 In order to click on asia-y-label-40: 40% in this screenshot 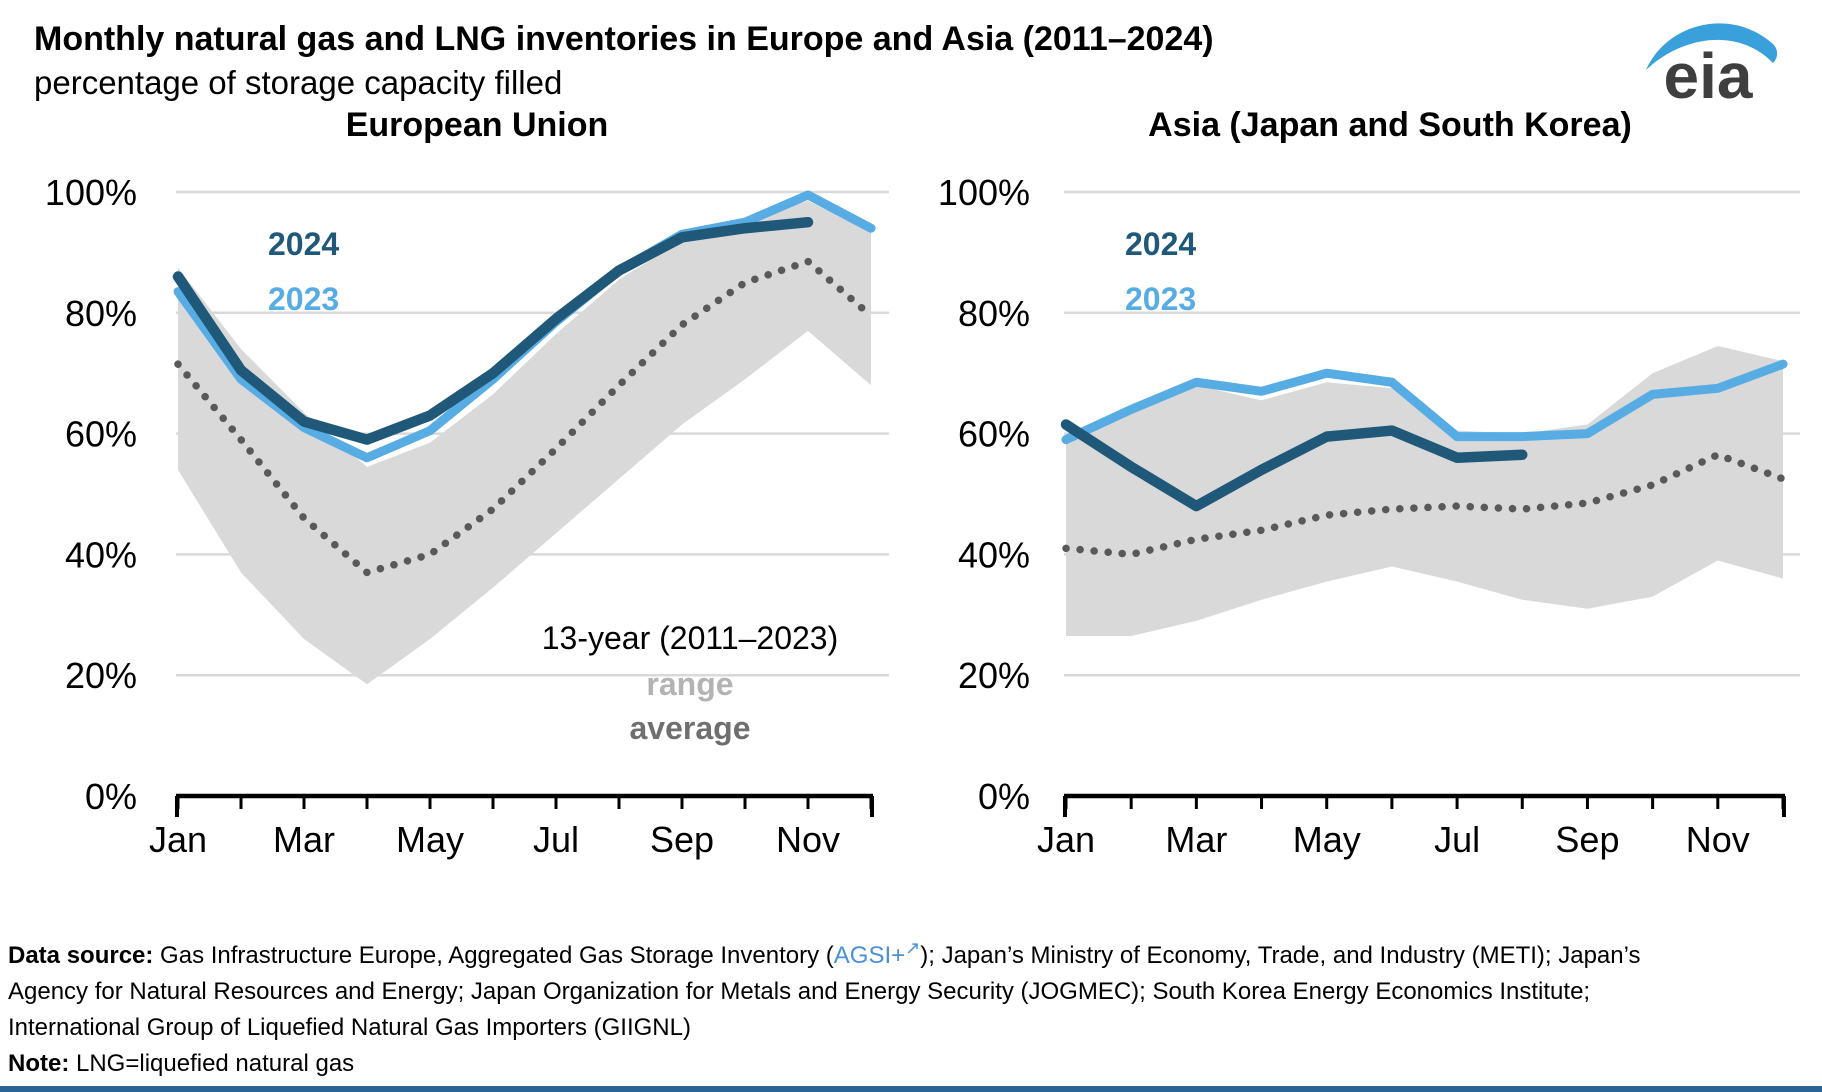, I will do `click(994, 554)`.